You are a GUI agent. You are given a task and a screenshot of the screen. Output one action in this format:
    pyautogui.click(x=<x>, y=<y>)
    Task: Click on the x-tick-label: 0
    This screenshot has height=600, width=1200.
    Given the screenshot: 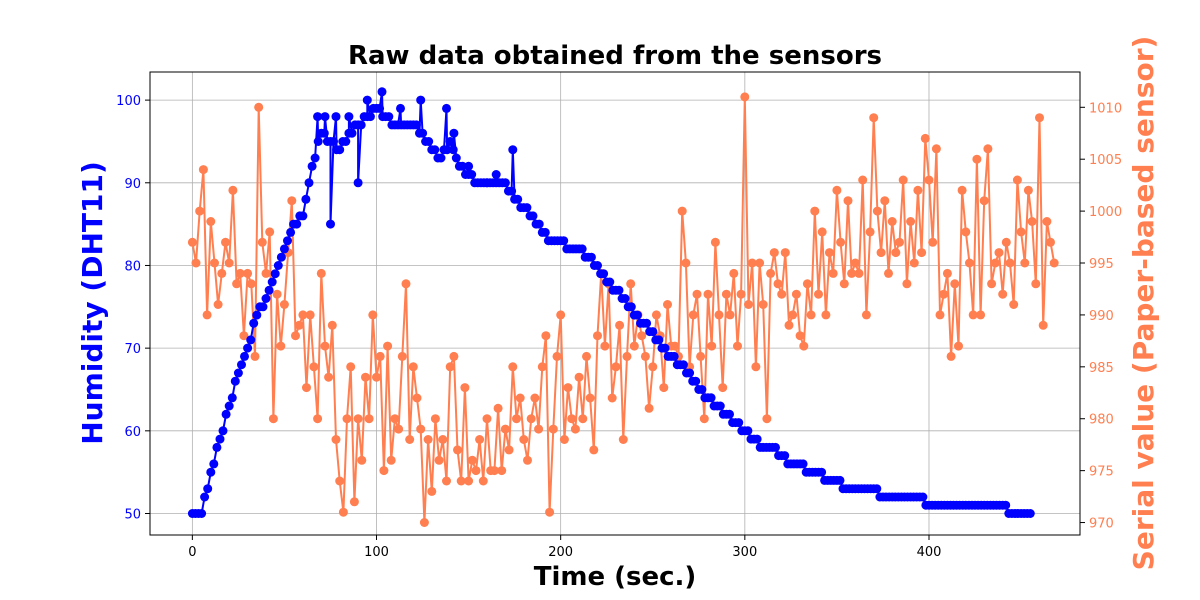 What is the action you would take?
    pyautogui.click(x=192, y=552)
    